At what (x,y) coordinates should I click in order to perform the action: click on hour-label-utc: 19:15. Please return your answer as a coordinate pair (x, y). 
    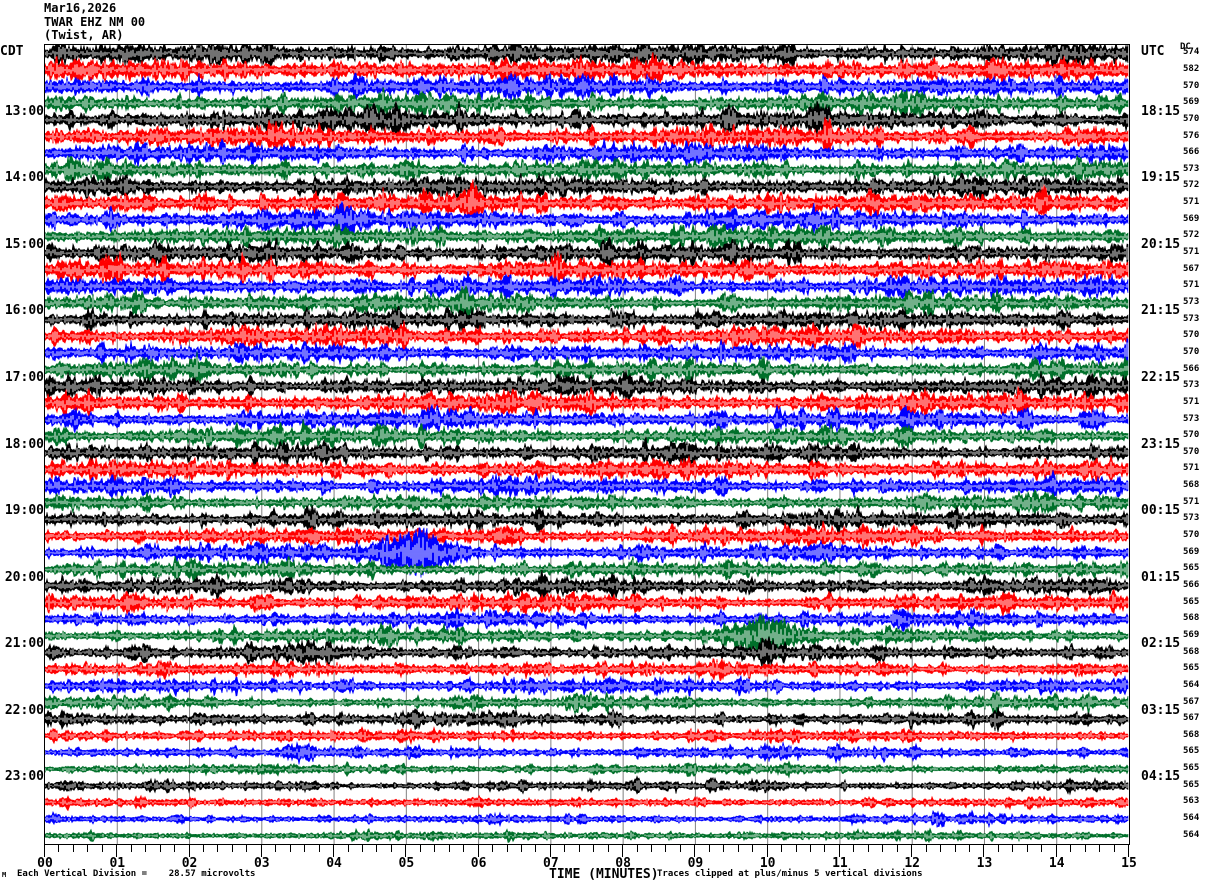
    Looking at the image, I should click on (1161, 178).